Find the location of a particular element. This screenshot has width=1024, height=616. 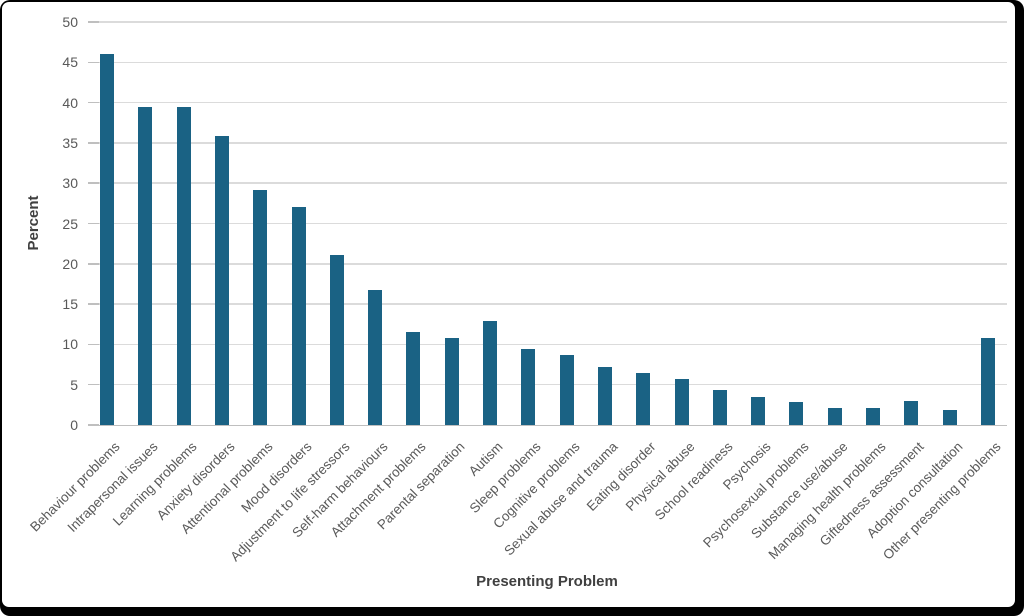

y-axis-tick-label: 0 is located at coordinates (74, 425).